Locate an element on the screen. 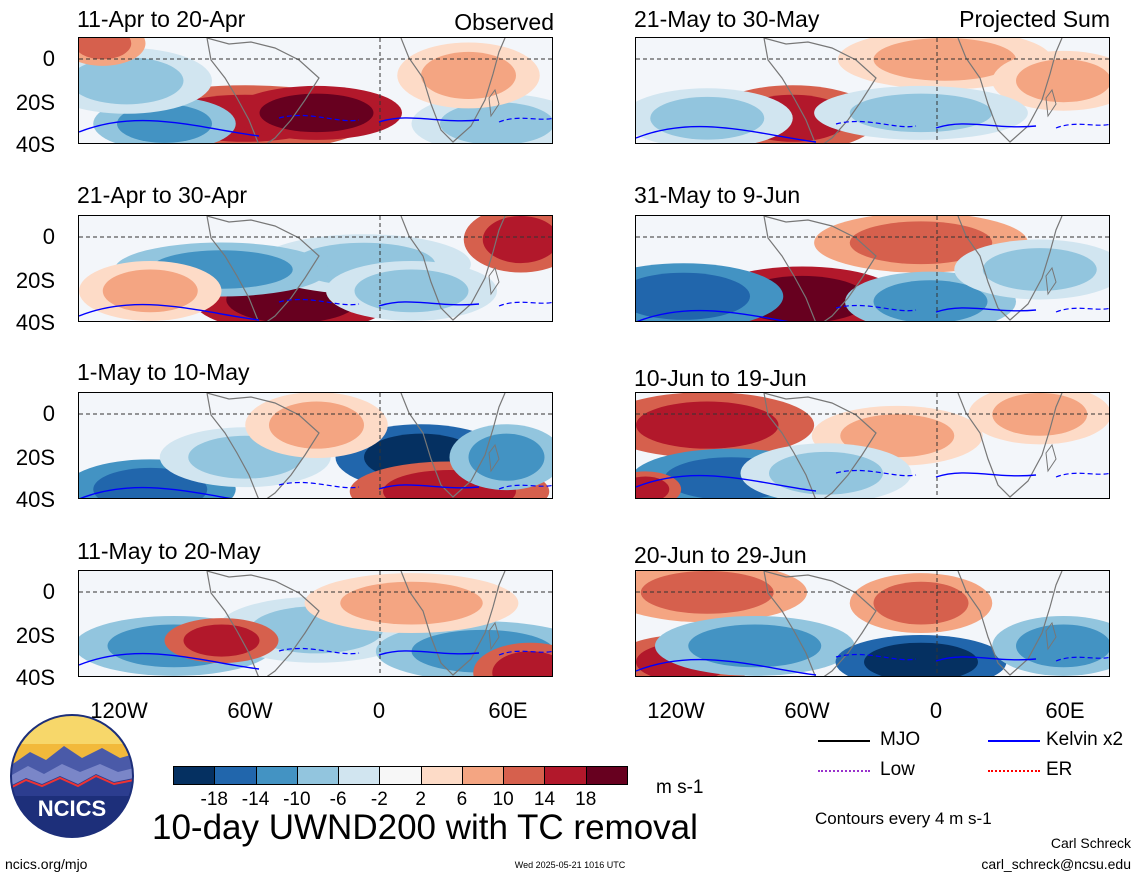 The width and height of the screenshot is (1135, 879). contour-note: Contours every 4 m s-1 is located at coordinates (903, 818).